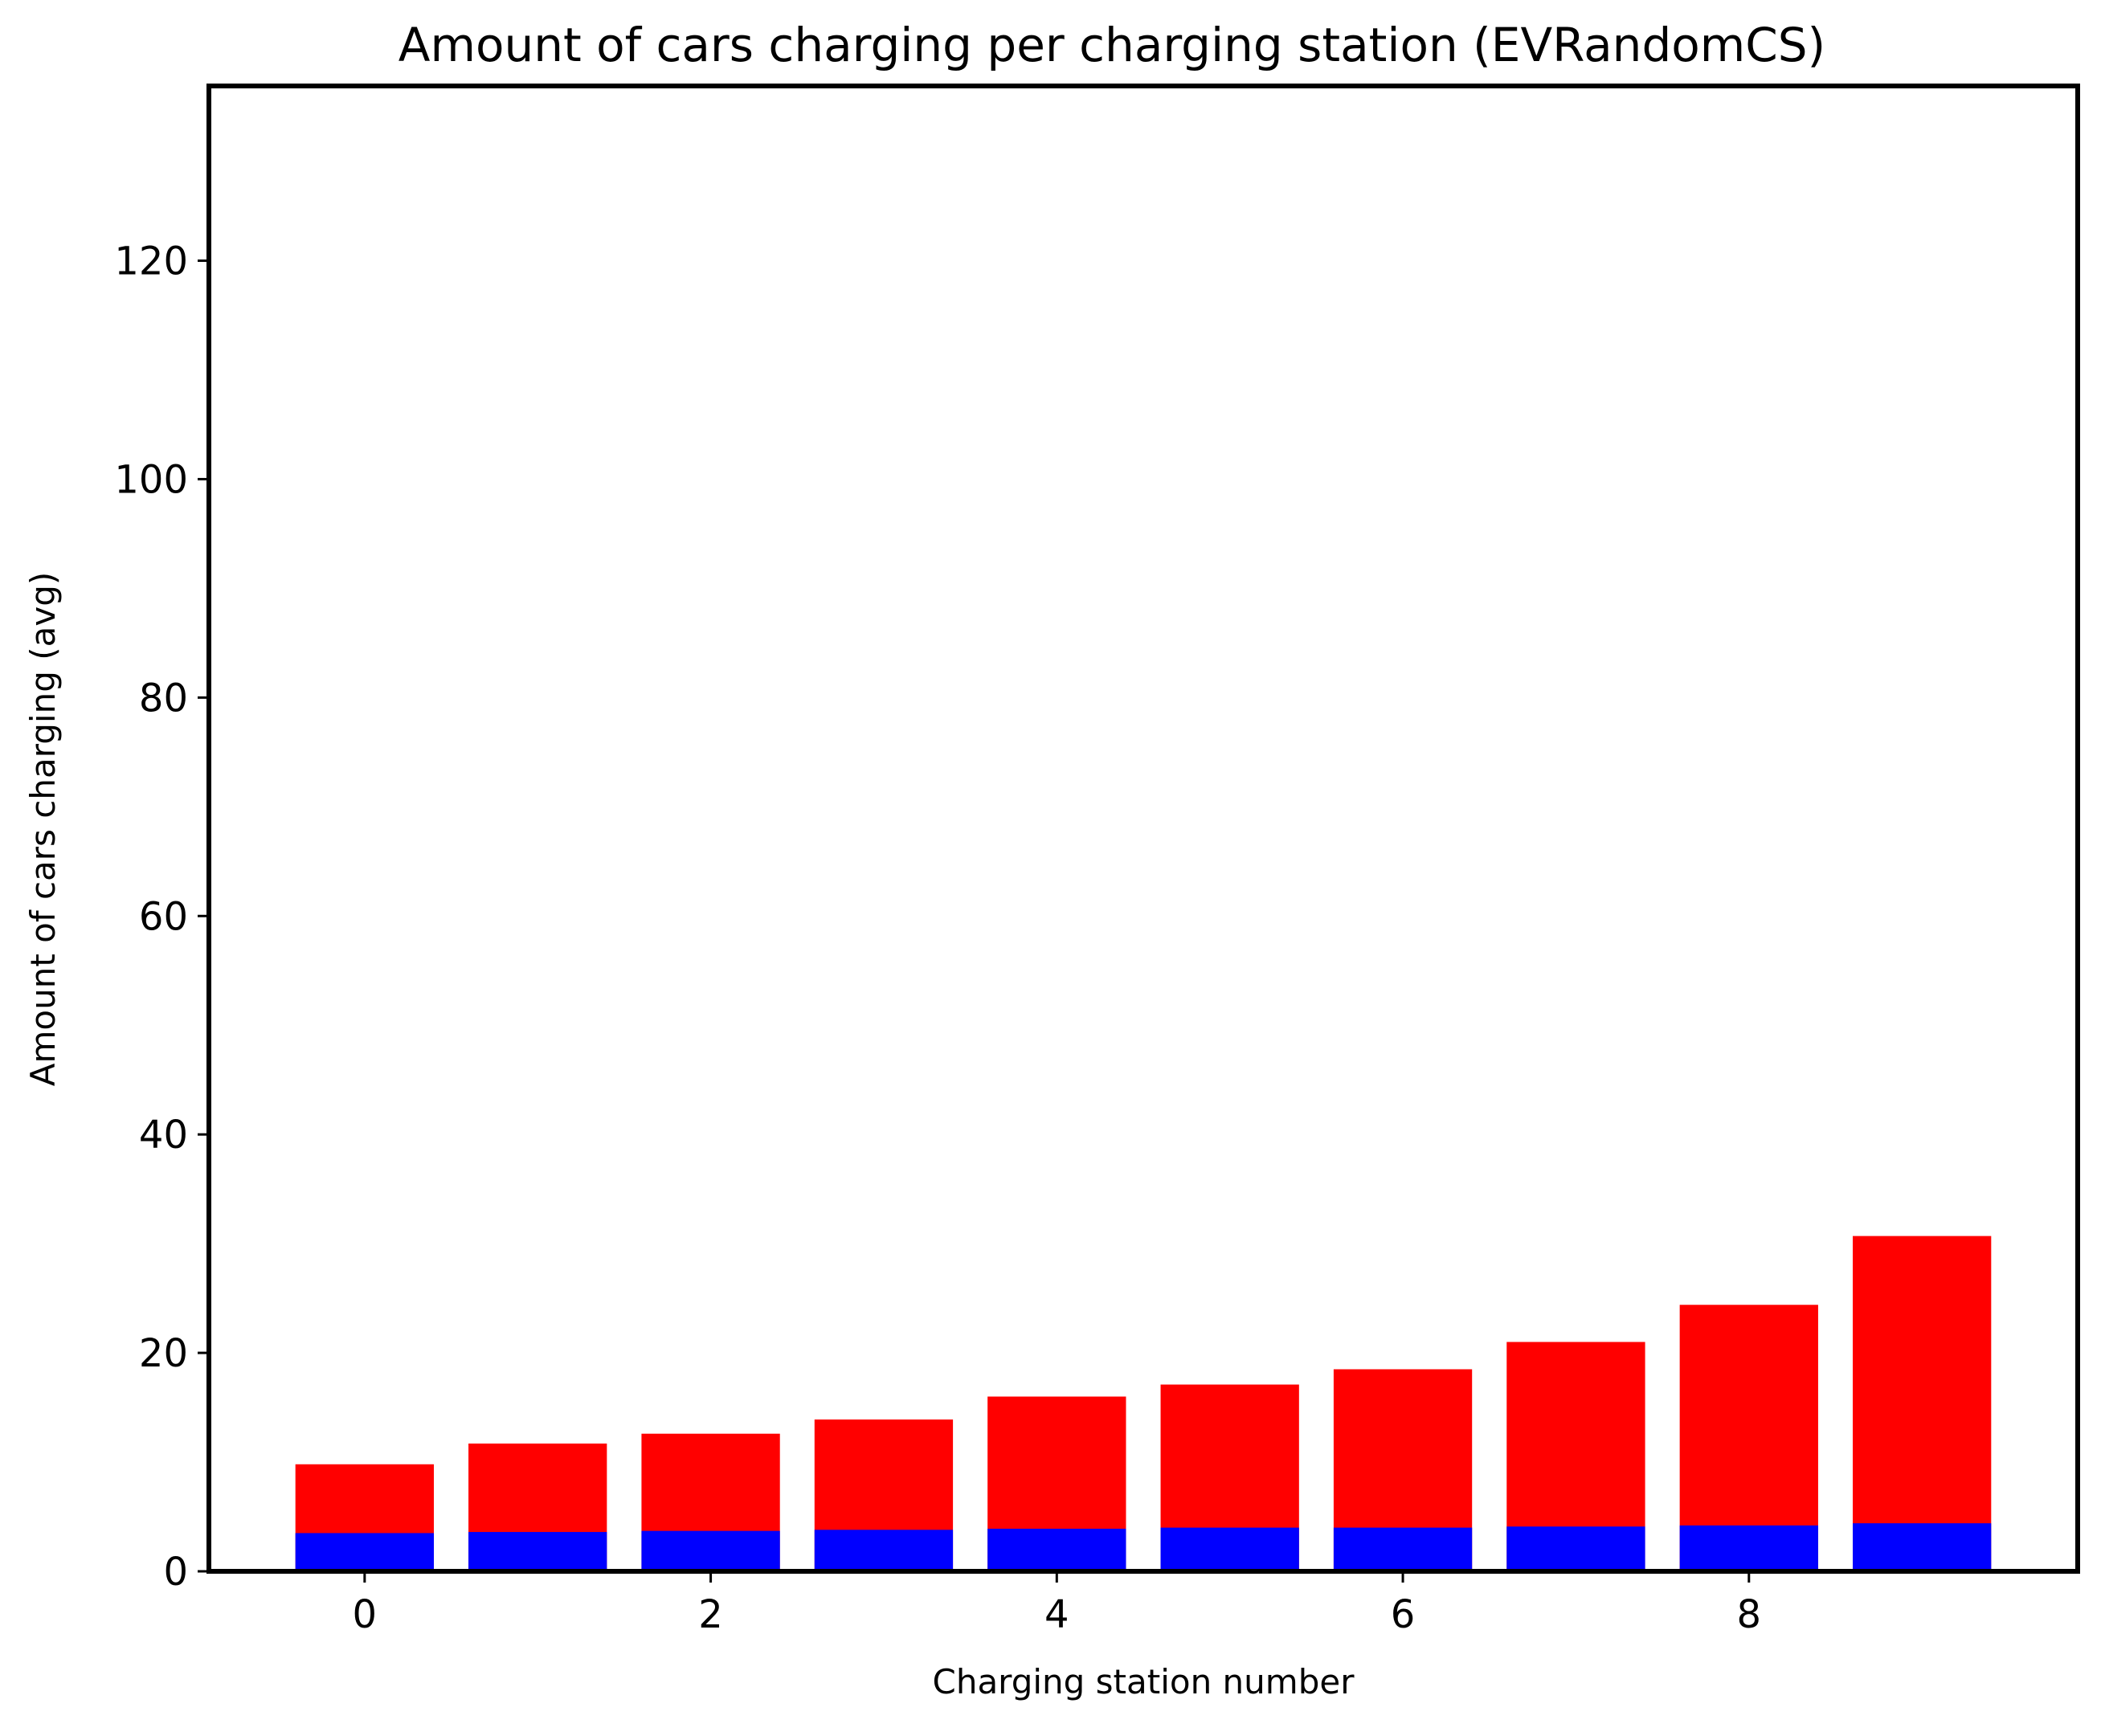 The image size is (2101, 1736). What do you see at coordinates (163, 1353) in the screenshot?
I see `y-tick-label: 20` at bounding box center [163, 1353].